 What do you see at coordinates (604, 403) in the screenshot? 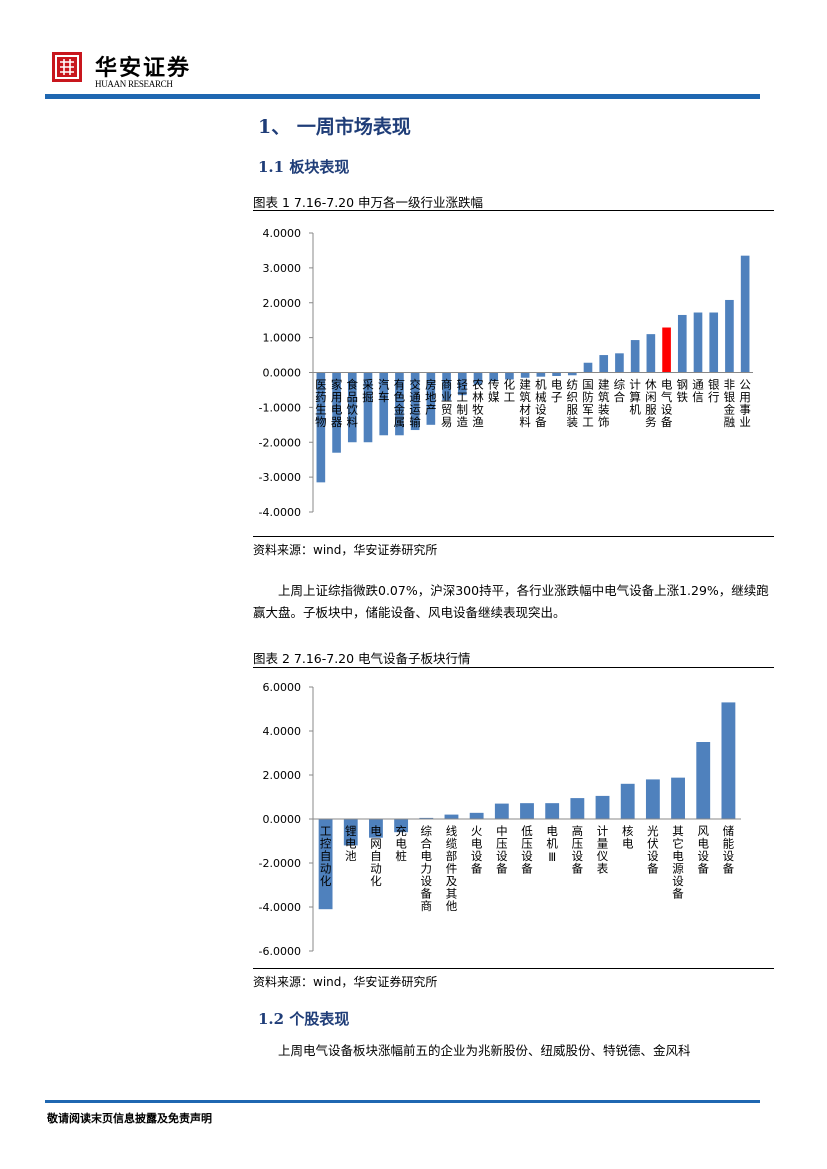
I see `x-category-label: 建筑装饰` at bounding box center [604, 403].